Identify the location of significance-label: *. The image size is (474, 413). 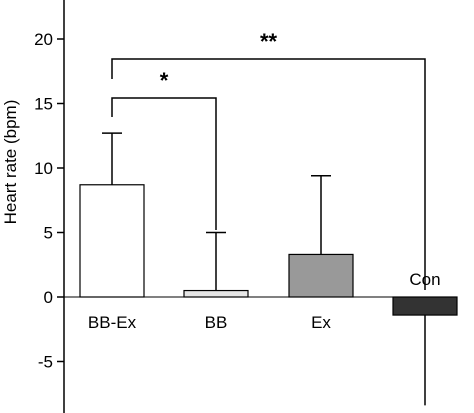
(164, 80).